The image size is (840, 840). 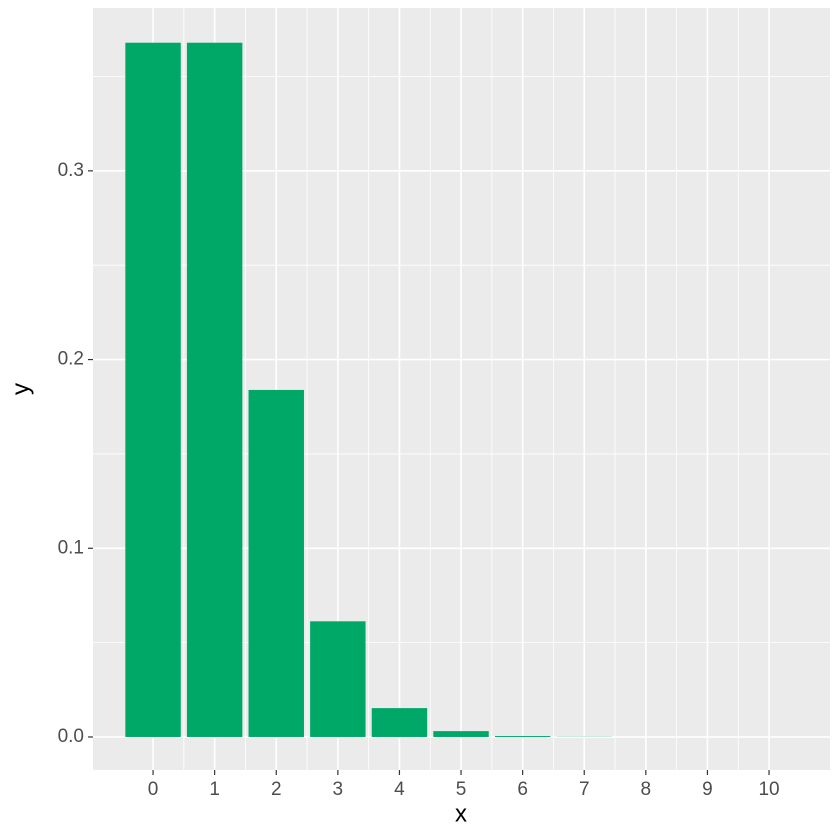 I want to click on y-axis-title: y, so click(x=20, y=389).